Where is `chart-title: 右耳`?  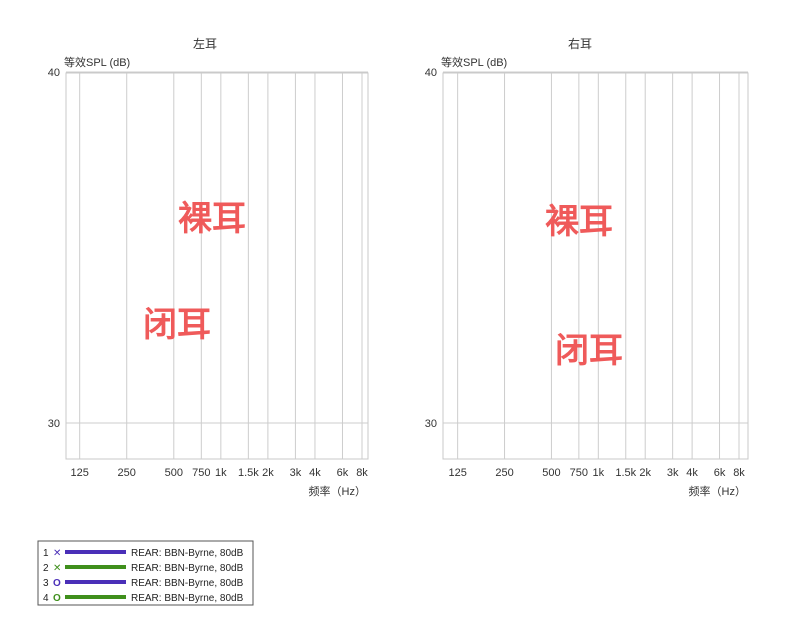
chart-title: 右耳 is located at coordinates (580, 43).